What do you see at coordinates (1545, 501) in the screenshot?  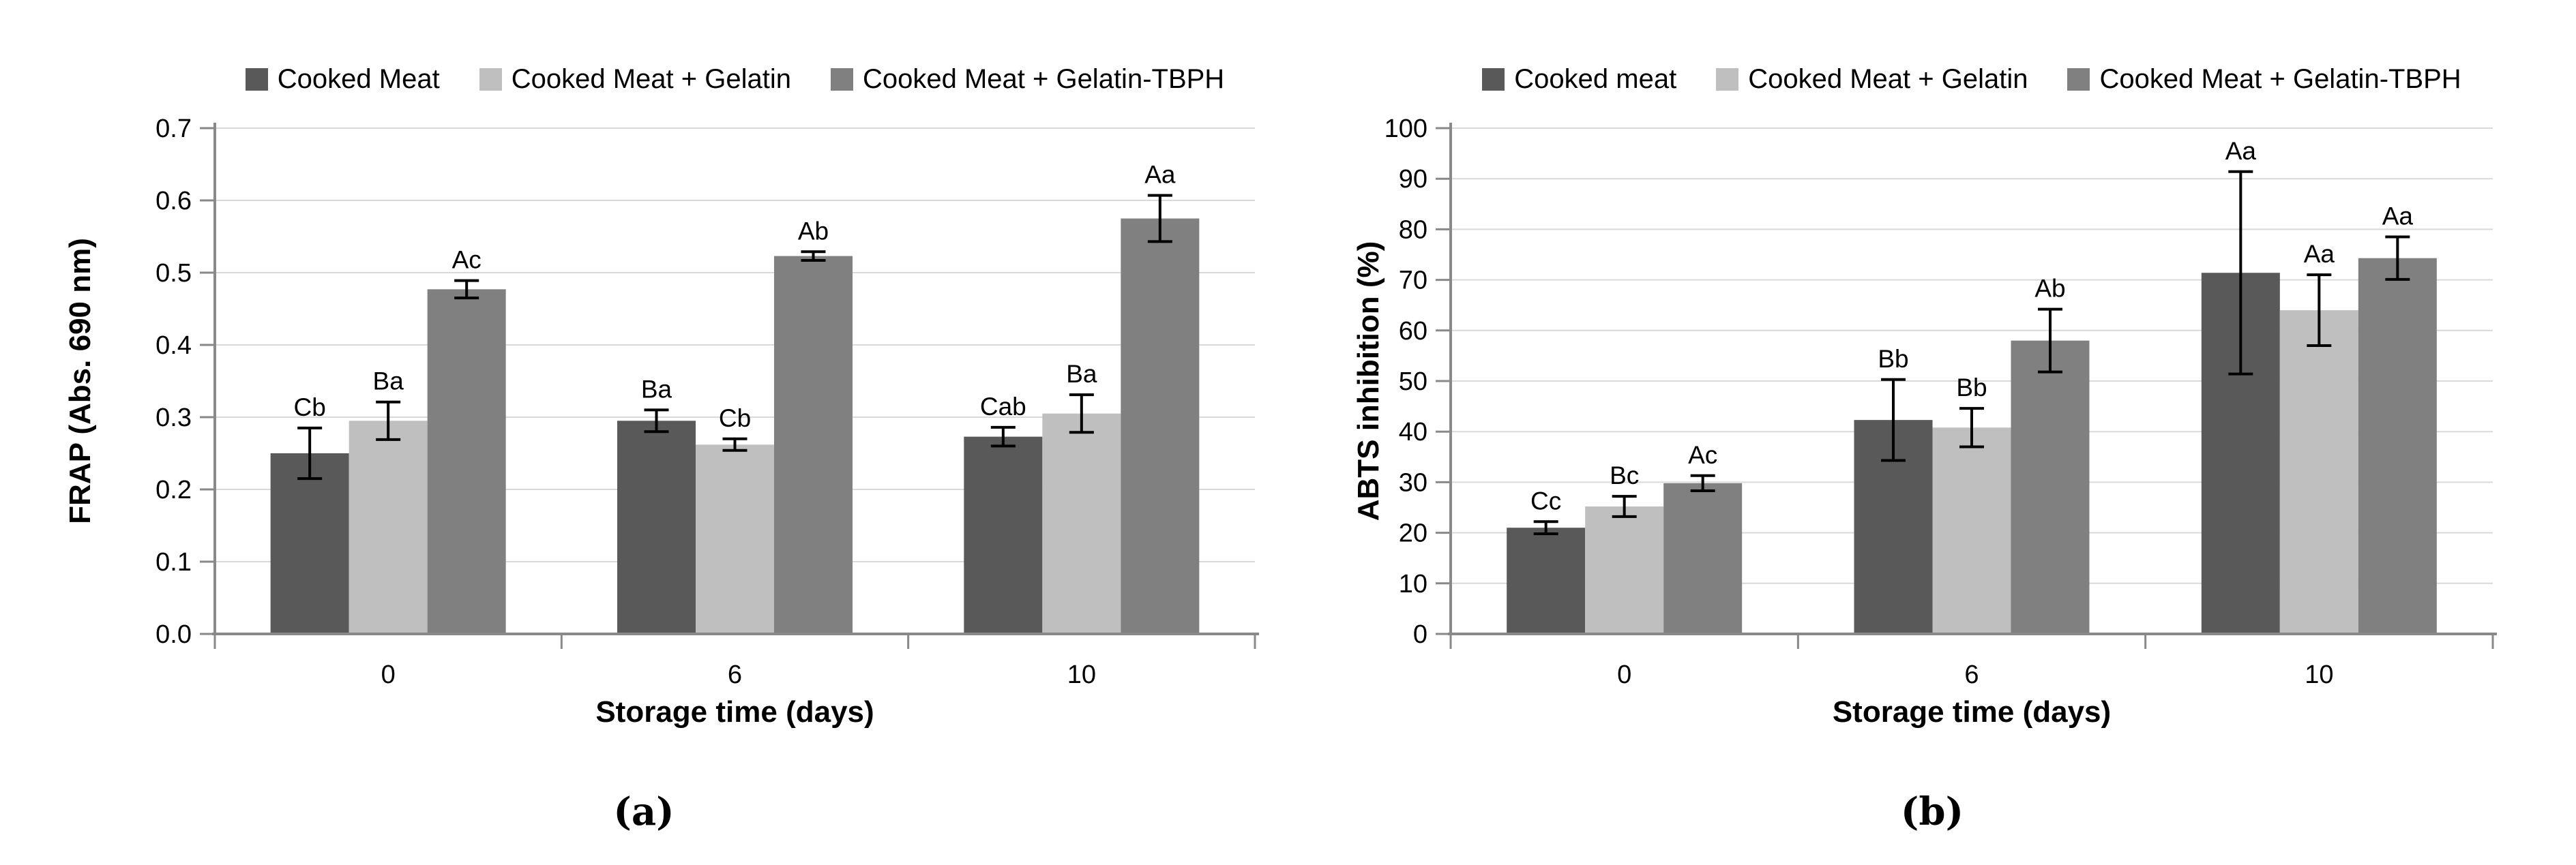 I see `significance-label: Cc` at bounding box center [1545, 501].